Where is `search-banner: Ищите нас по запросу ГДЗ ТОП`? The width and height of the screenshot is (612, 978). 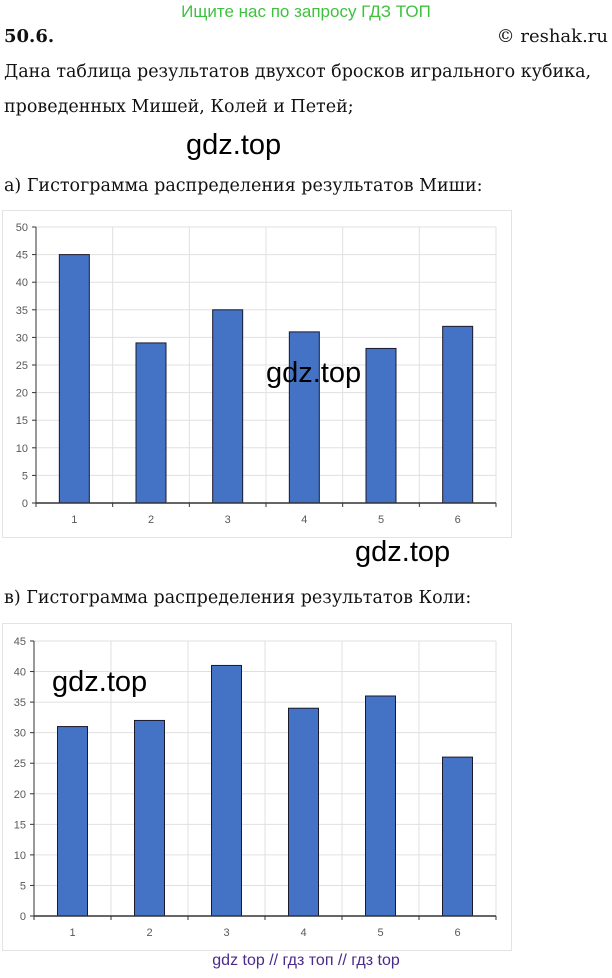 search-banner: Ищите нас по запросу ГДЗ ТОП is located at coordinates (306, 11).